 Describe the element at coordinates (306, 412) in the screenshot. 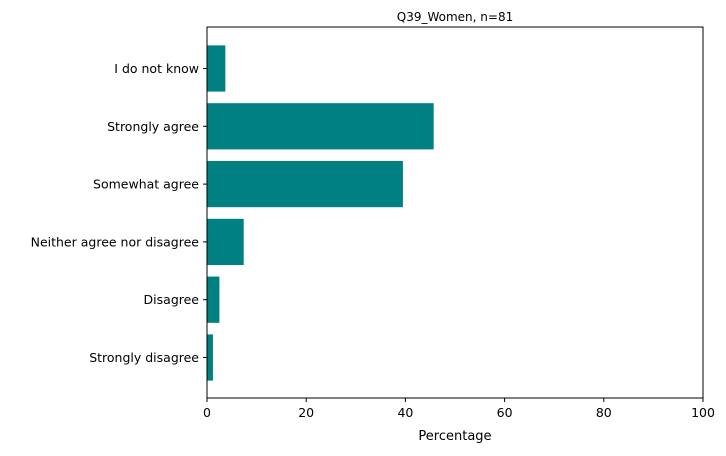

I see `x-tick-label: 20` at that location.